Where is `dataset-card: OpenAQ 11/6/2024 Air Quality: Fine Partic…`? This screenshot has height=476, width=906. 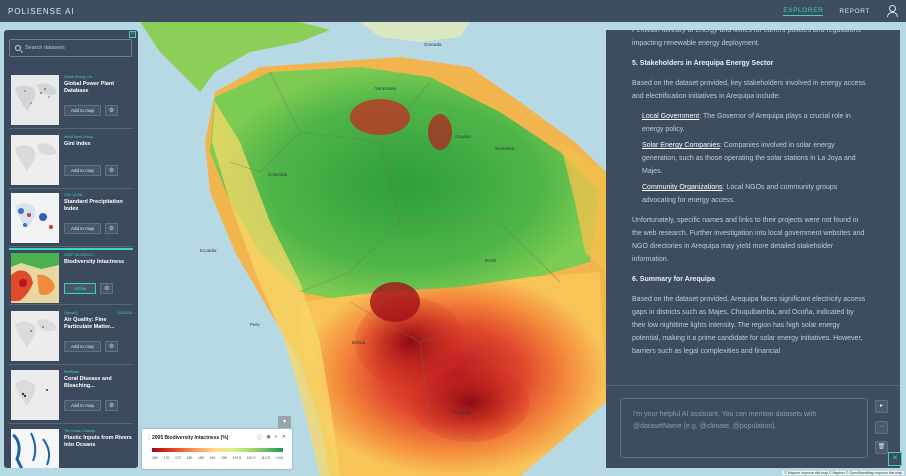
dataset-card: OpenAQ 11/6/2024 Air Quality: Fine Partic… is located at coordinates (71, 336).